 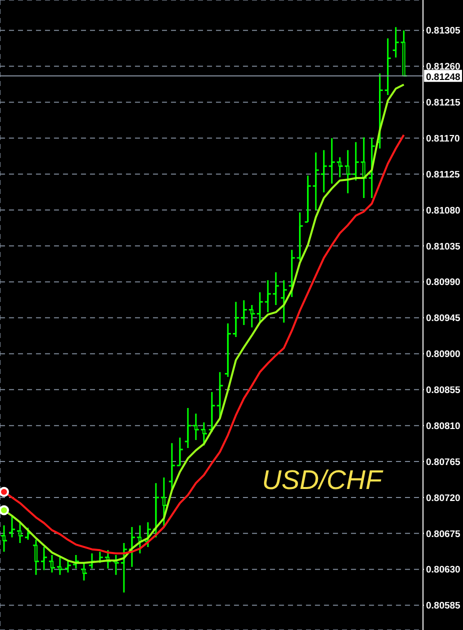 I want to click on y-tick-label: 0.80855, so click(x=444, y=390).